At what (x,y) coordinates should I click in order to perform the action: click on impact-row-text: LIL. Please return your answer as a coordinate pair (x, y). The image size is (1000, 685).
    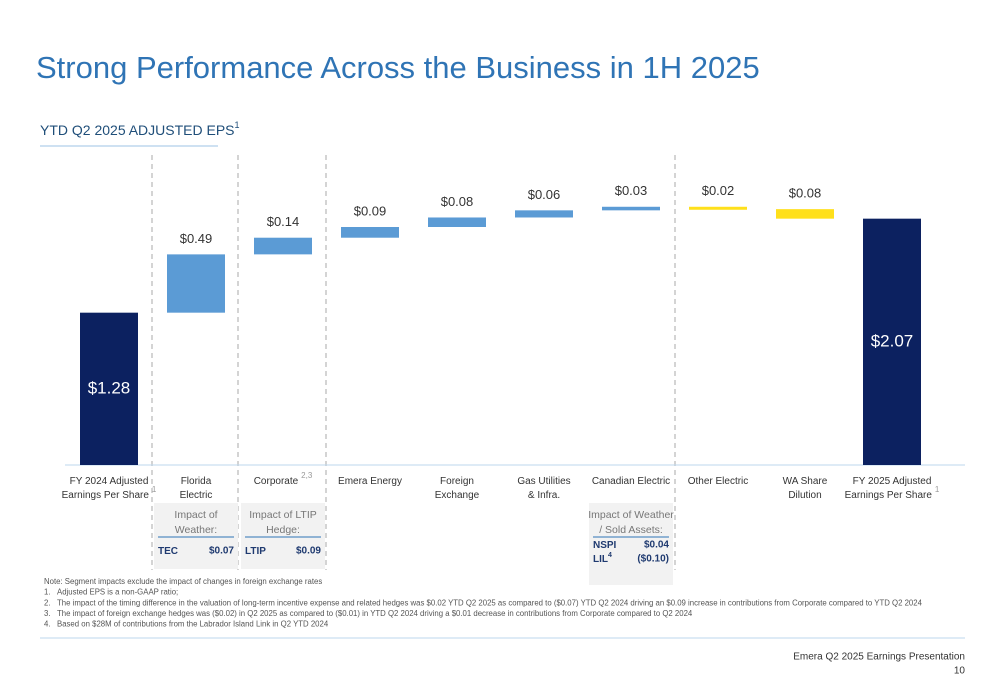
    Looking at the image, I should click on (600, 559).